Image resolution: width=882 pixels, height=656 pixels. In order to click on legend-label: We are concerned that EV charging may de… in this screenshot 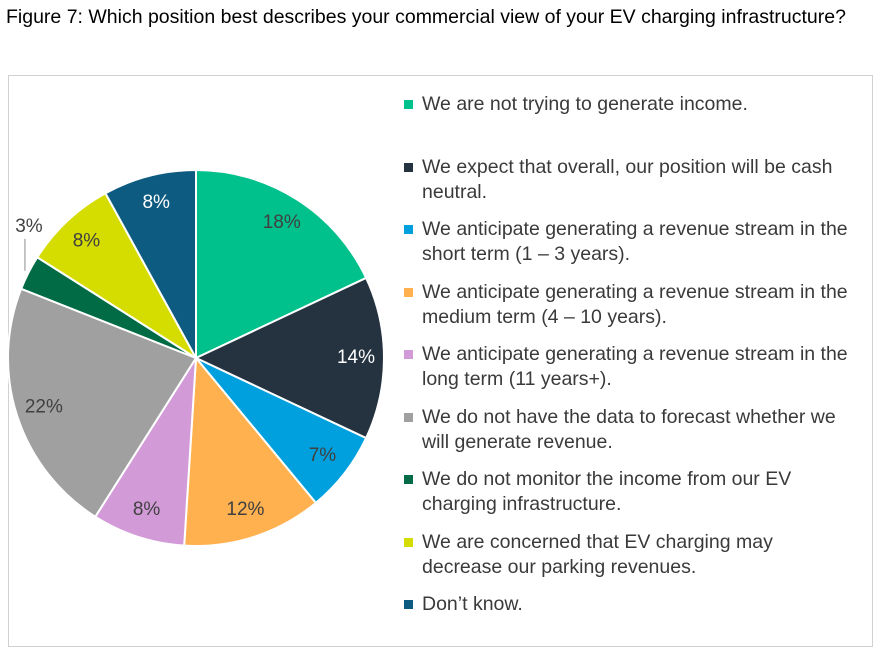, I will do `click(597, 554)`.